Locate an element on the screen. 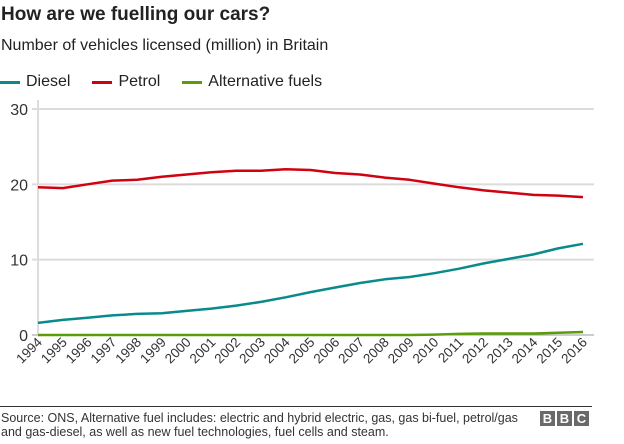 The image size is (624, 444). x-tick-label: 2010 is located at coordinates (426, 351).